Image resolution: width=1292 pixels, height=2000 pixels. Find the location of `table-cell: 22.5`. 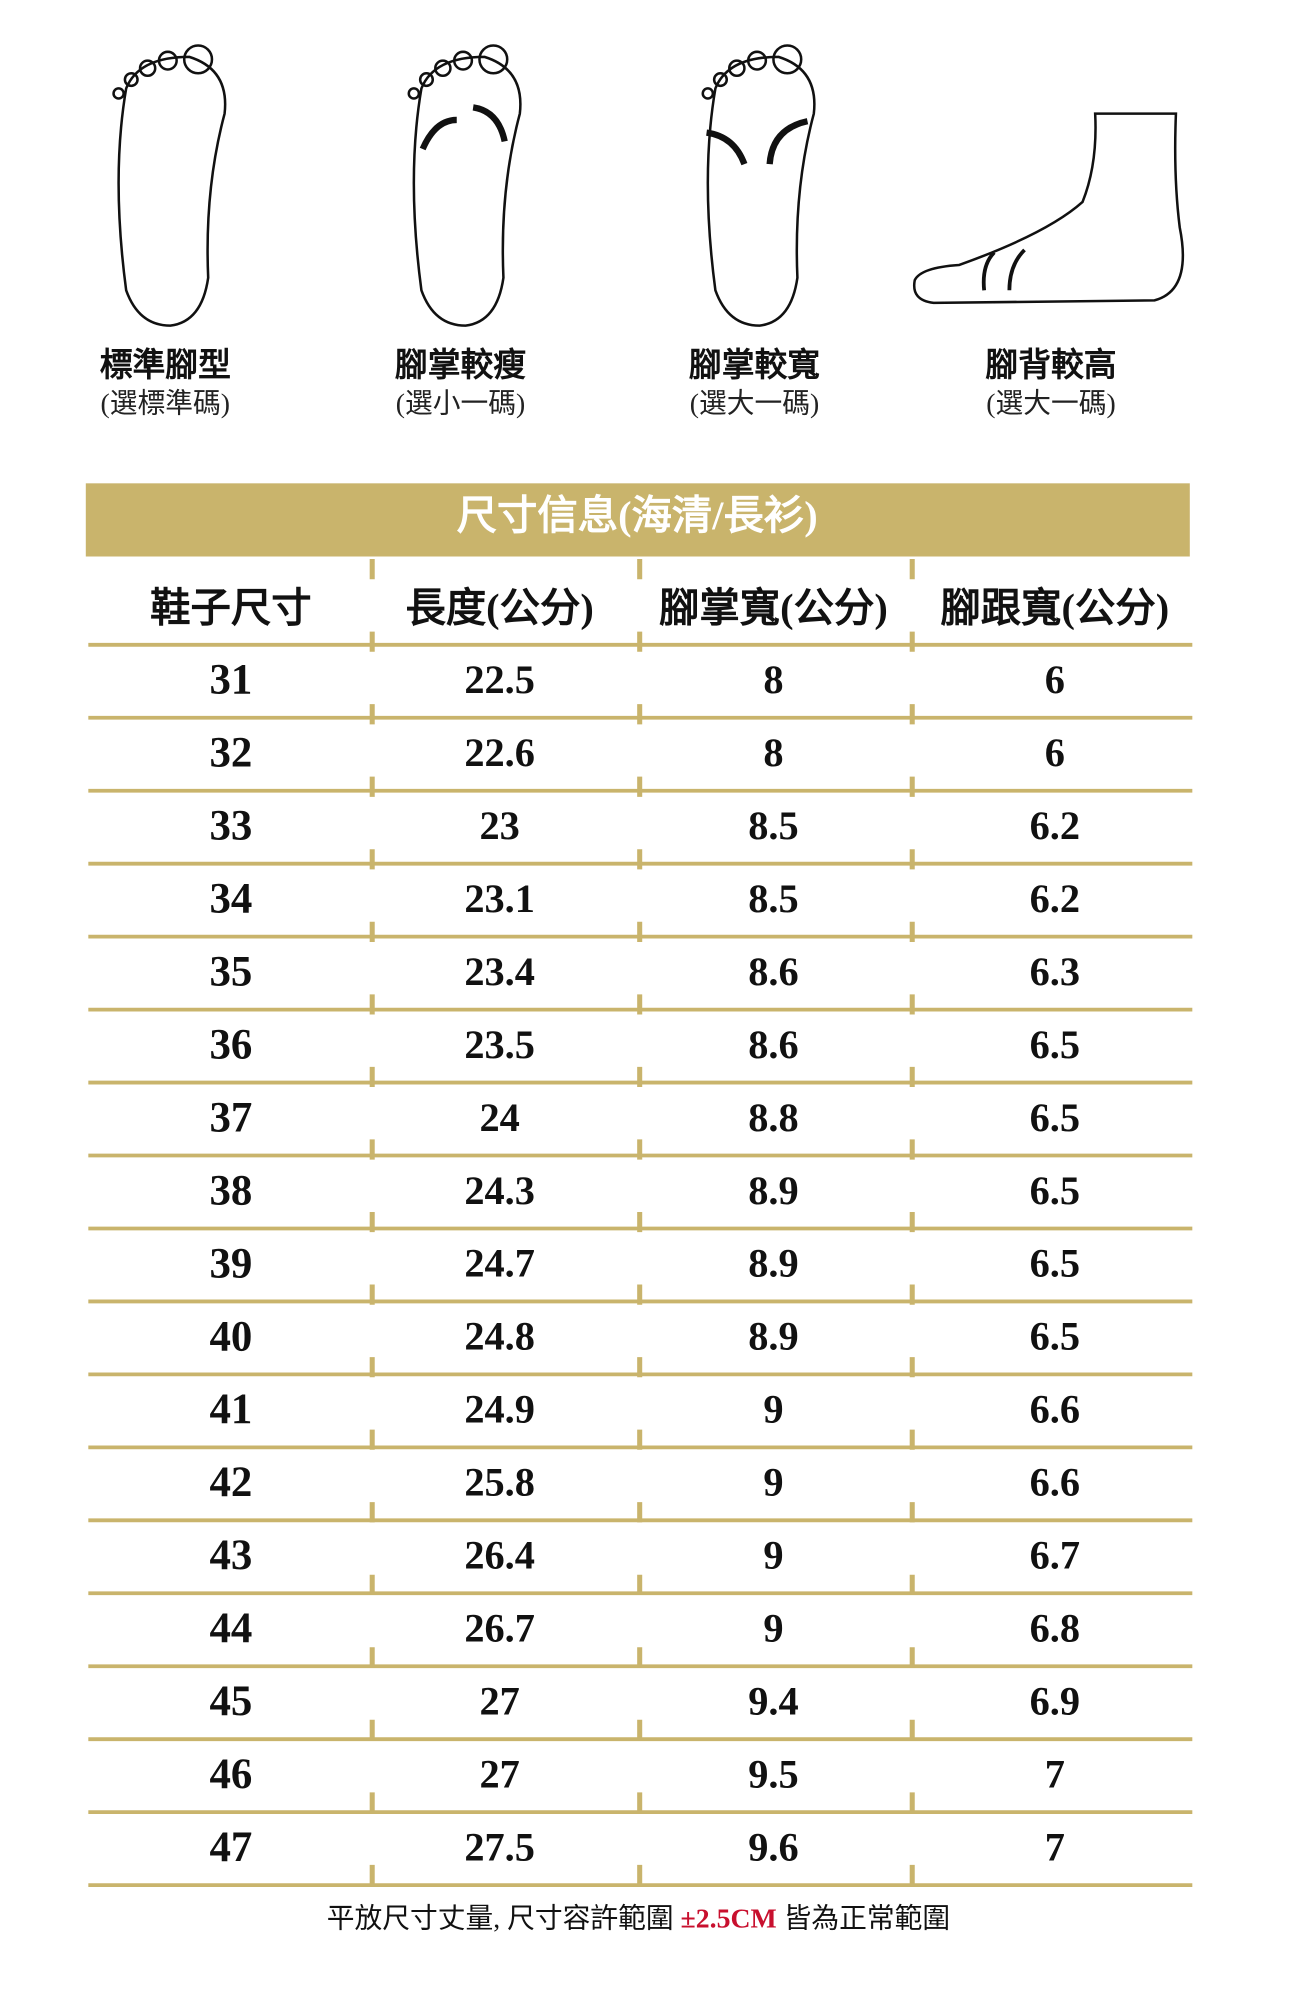

table-cell: 22.5 is located at coordinates (499, 679).